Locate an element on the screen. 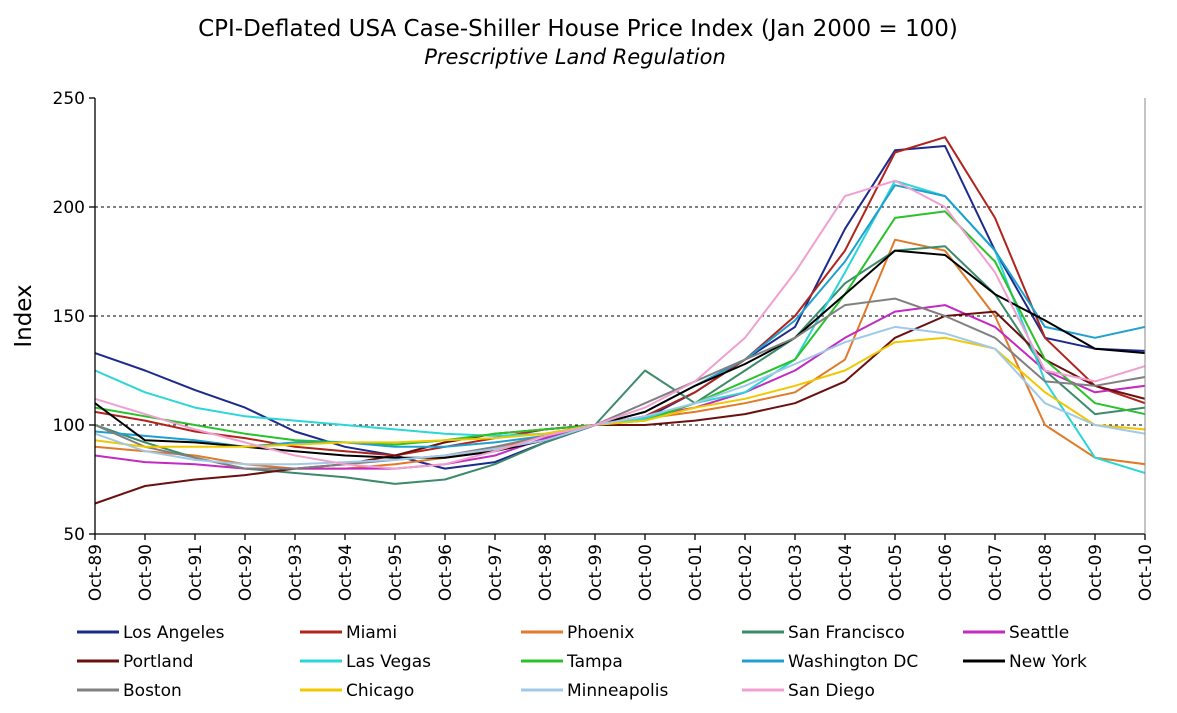  x-tick-label: Oct-94 is located at coordinates (346, 572).